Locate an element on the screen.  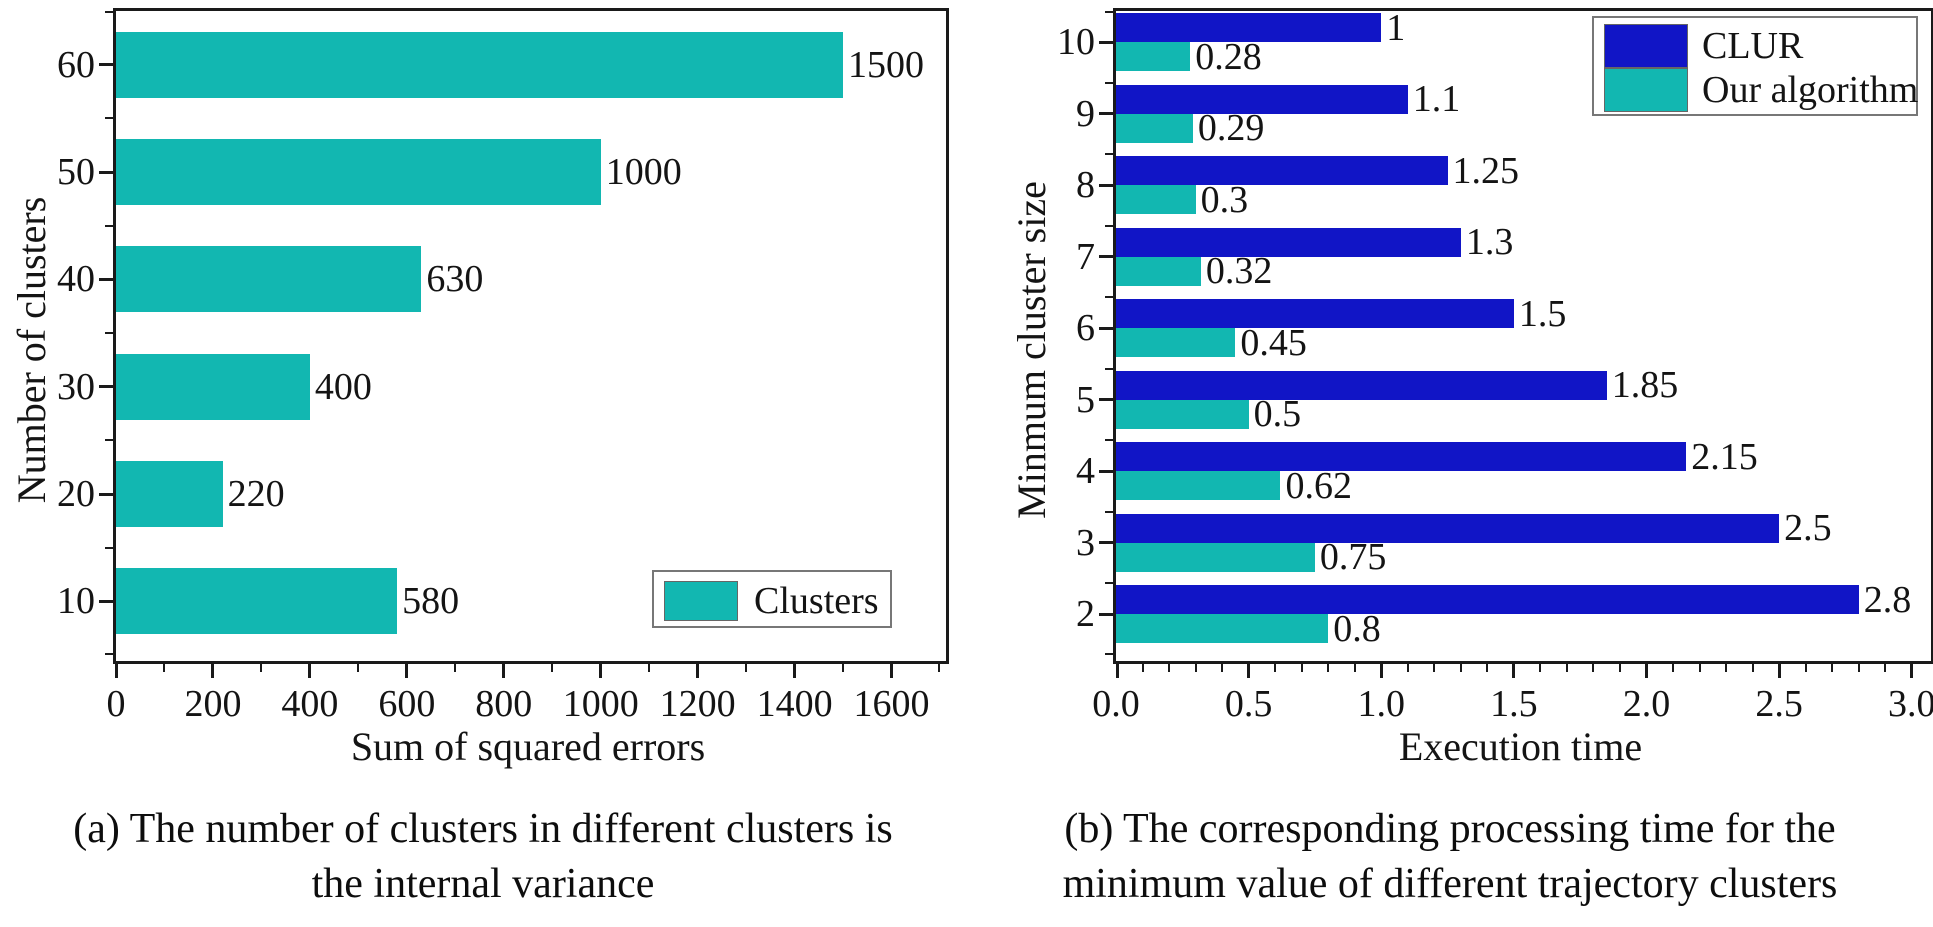
bar-value-label: 1000 is located at coordinates (643, 172).